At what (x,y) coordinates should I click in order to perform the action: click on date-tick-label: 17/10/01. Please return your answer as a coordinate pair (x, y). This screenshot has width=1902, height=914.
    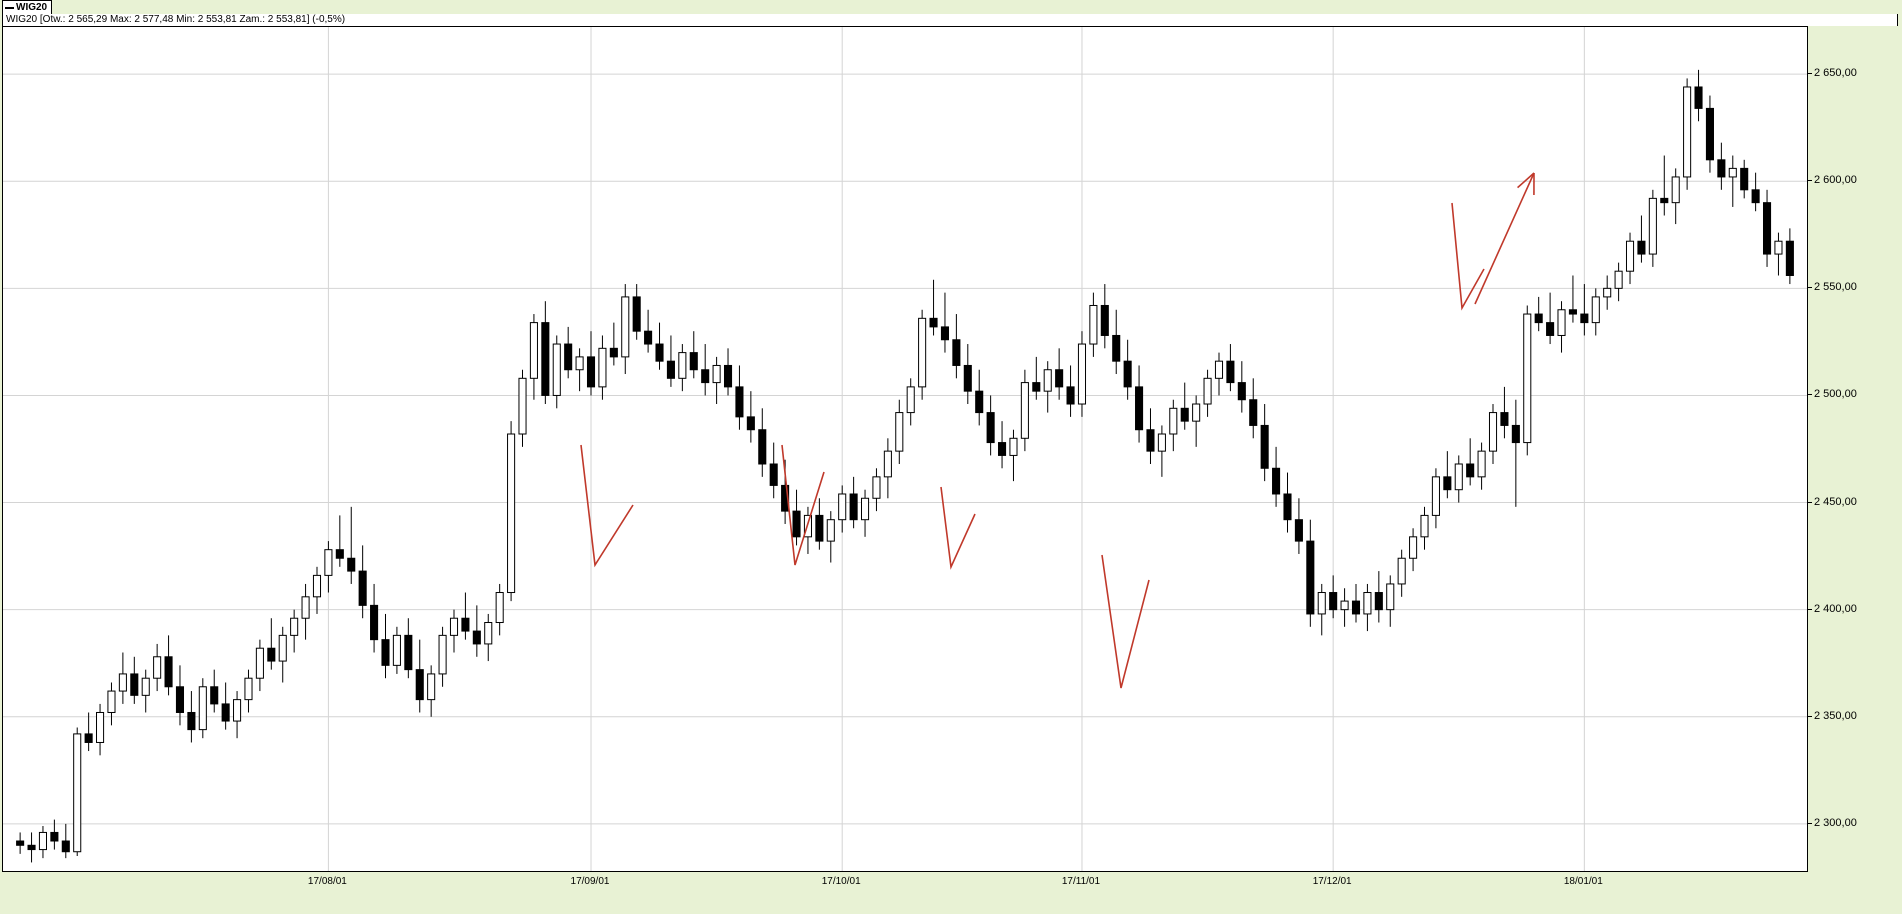
    Looking at the image, I should click on (841, 881).